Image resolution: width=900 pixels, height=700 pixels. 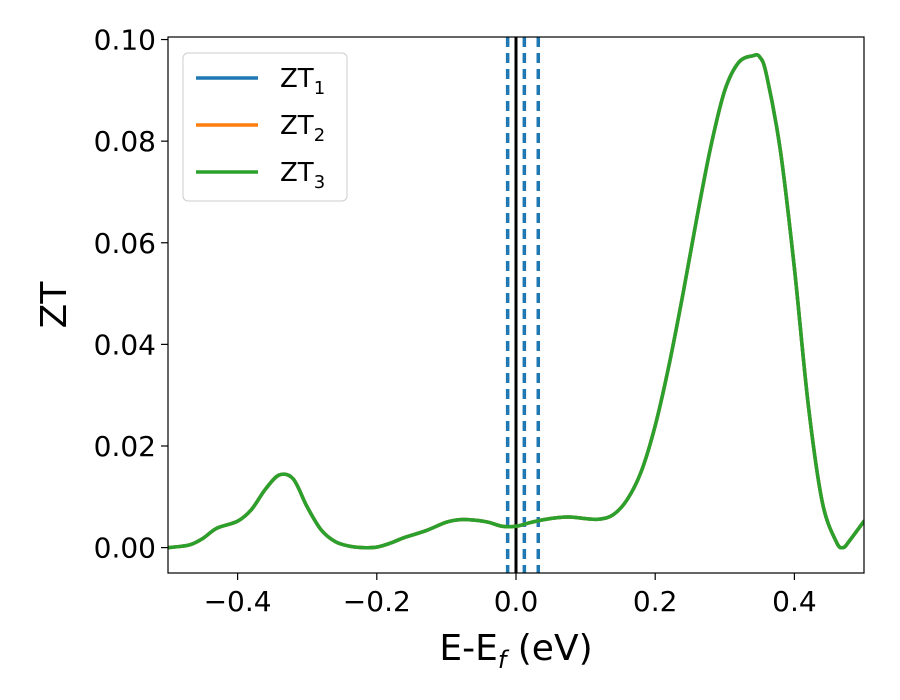 What do you see at coordinates (302, 175) in the screenshot?
I see `legend-label-zt3: ZT3` at bounding box center [302, 175].